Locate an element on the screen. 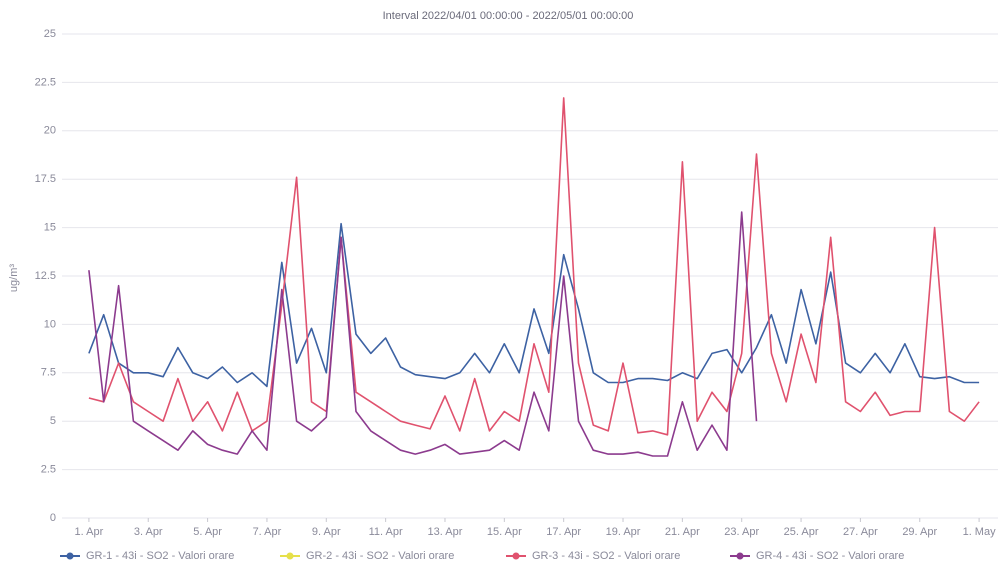 The image size is (1007, 564). x-tick-label: 7. Apr is located at coordinates (267, 532).